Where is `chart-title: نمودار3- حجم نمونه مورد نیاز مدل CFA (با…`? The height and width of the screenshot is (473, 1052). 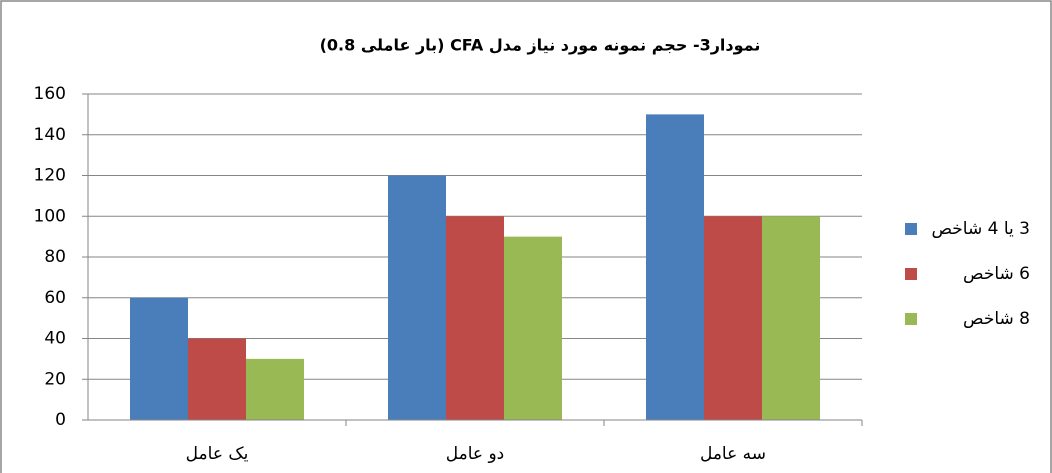
chart-title: نمودار3- حجم نمونه مورد نیاز مدل CFA (با… is located at coordinates (540, 45).